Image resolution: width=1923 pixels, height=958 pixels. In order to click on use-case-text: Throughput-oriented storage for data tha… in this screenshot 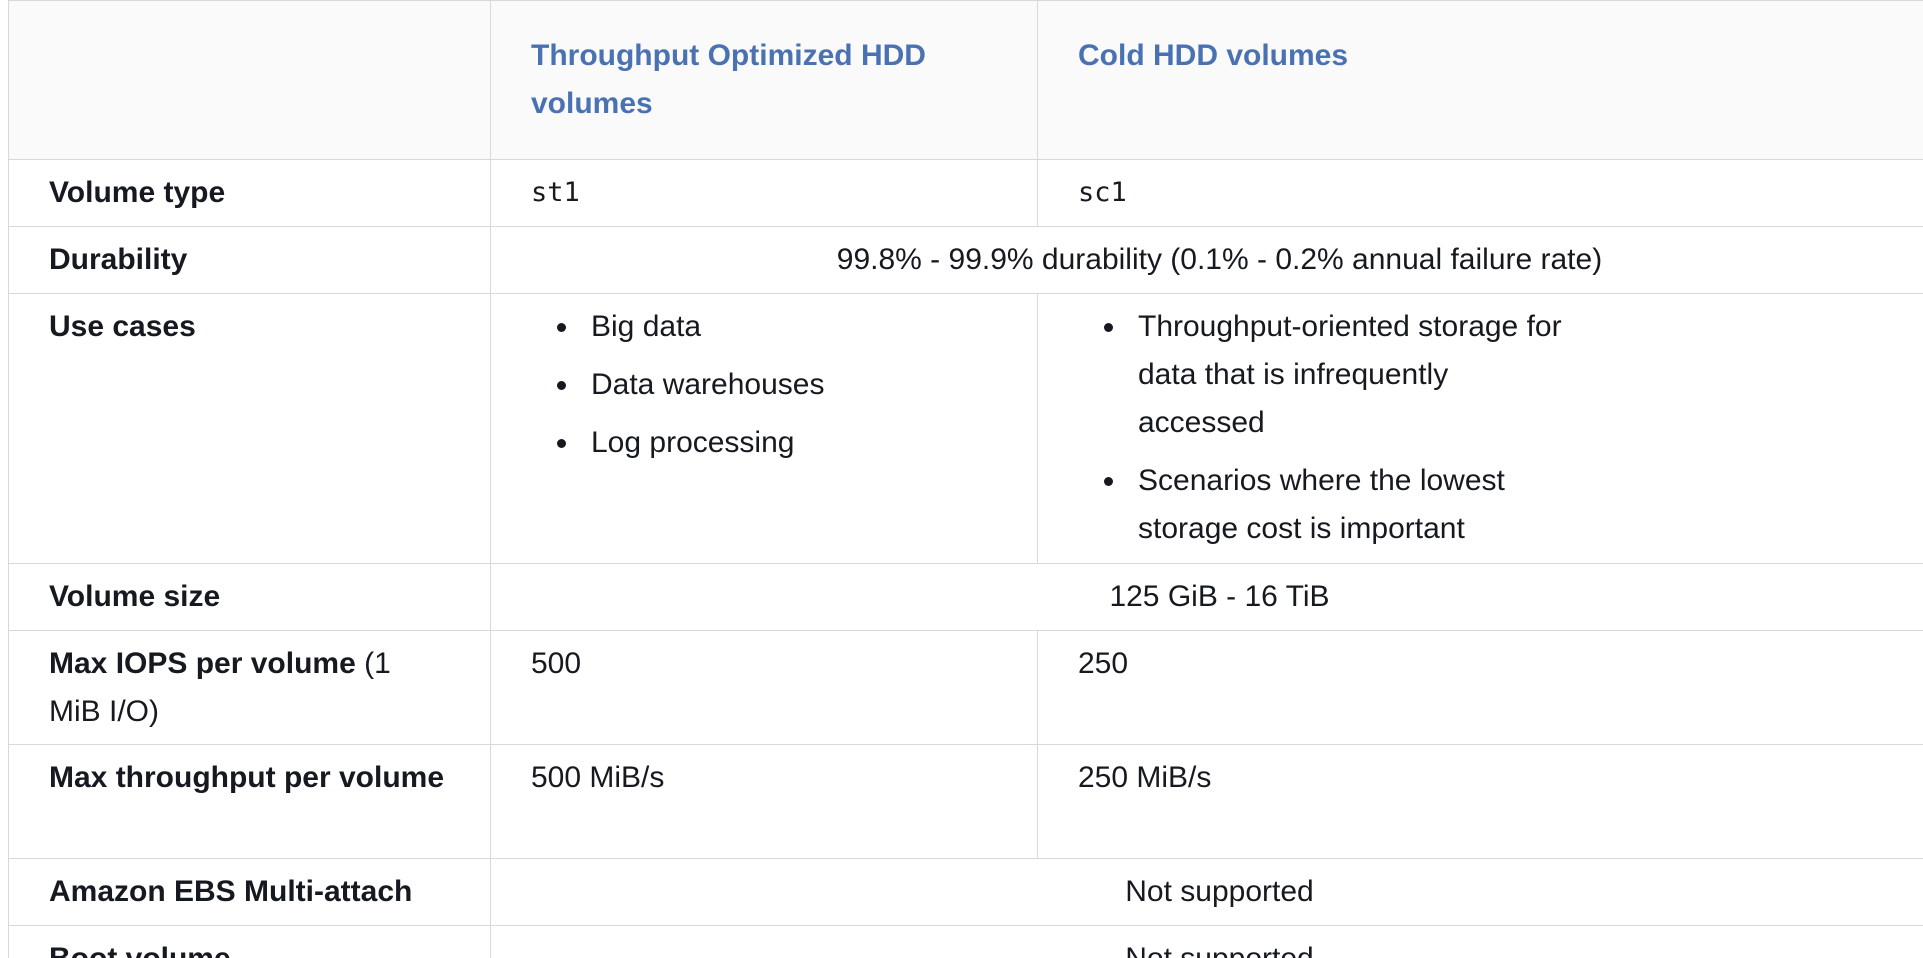, I will do `click(1350, 374)`.